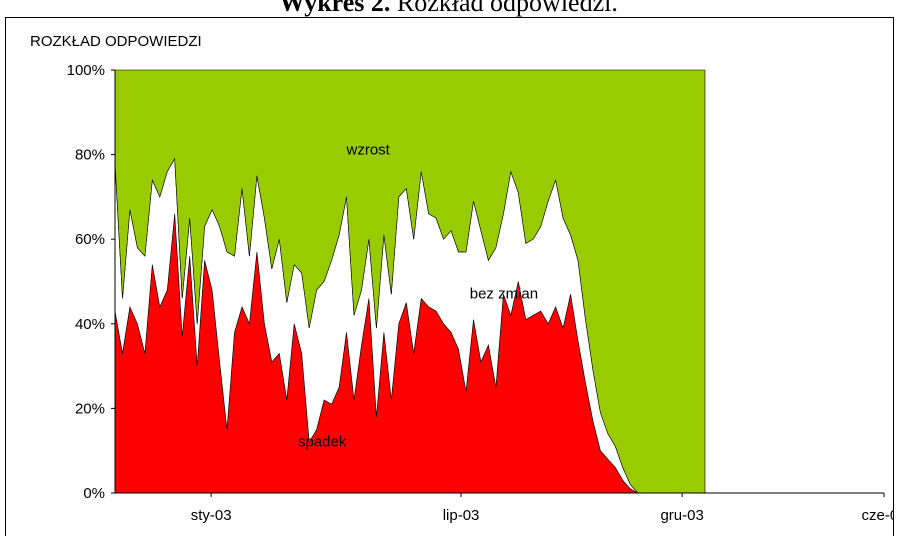  What do you see at coordinates (504, 8) in the screenshot?
I see `figure-caption-text: Rozkład odpowiedzi.` at bounding box center [504, 8].